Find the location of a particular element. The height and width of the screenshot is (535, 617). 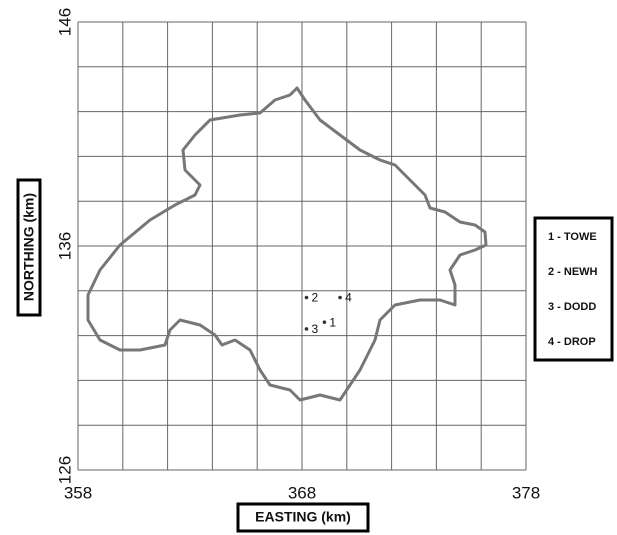

y-axis-title: NORTHING (km) is located at coordinates (29, 247).